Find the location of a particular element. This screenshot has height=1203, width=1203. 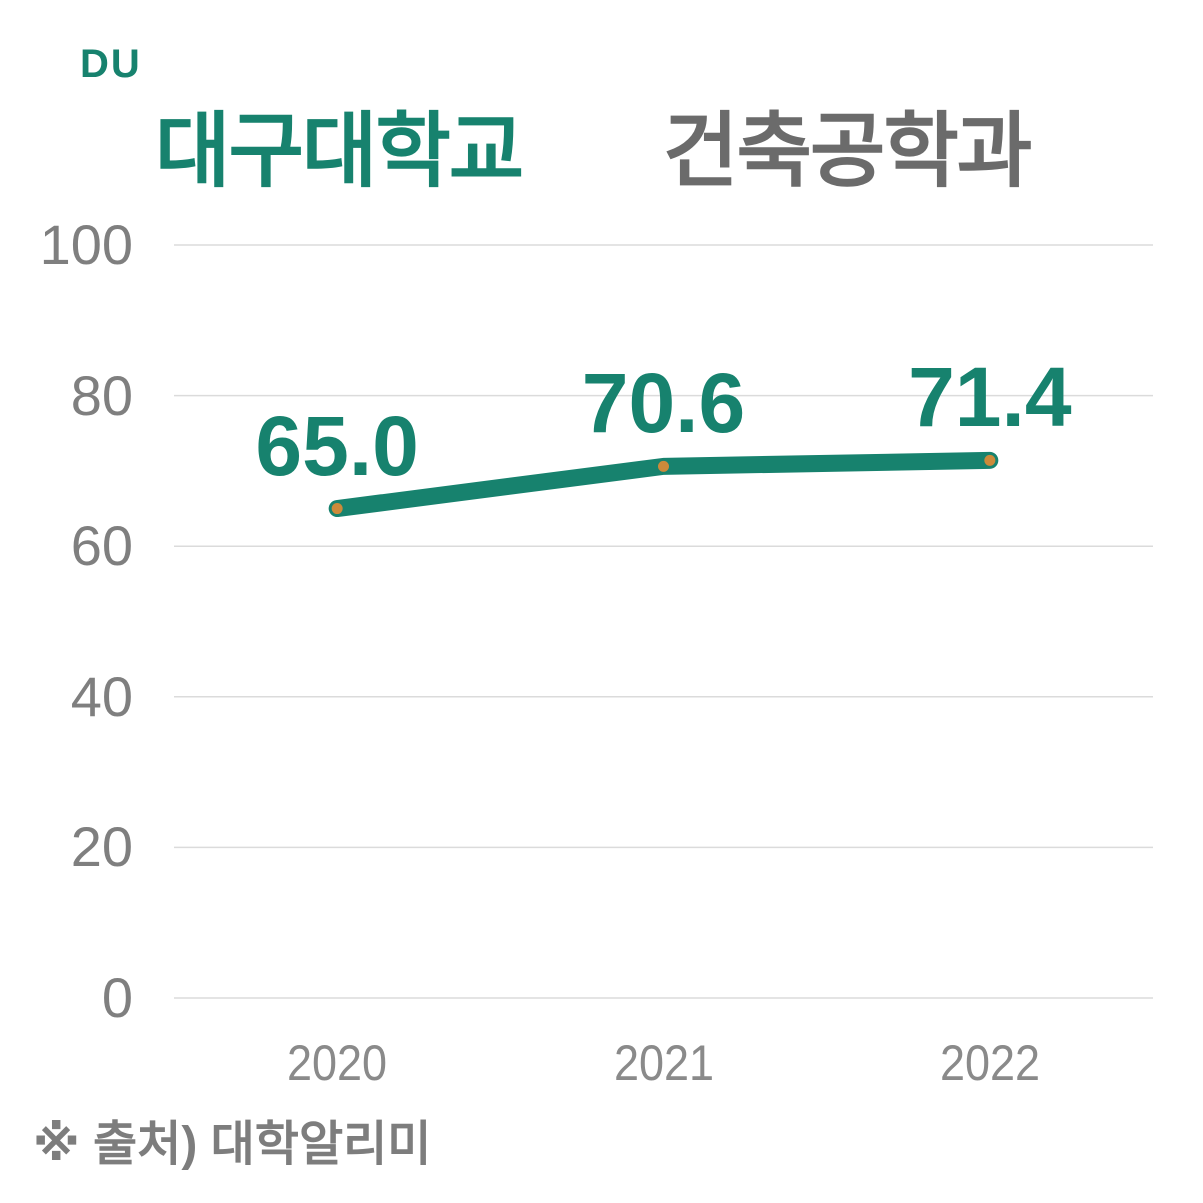

chart-title-university: 대구대학교 is located at coordinates (339, 151).